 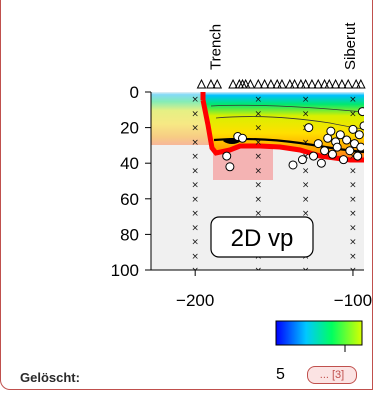 I want to click on annotation-box, so click(x=262, y=237).